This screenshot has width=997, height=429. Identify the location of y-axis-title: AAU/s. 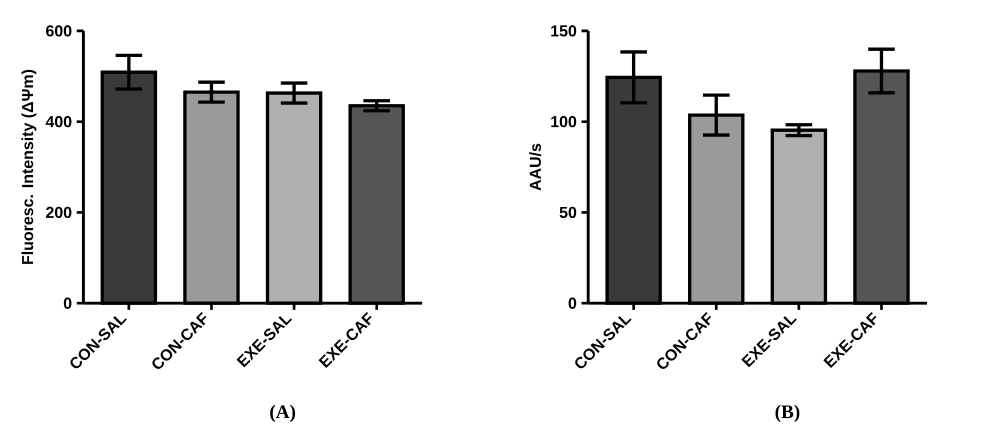
(535, 167).